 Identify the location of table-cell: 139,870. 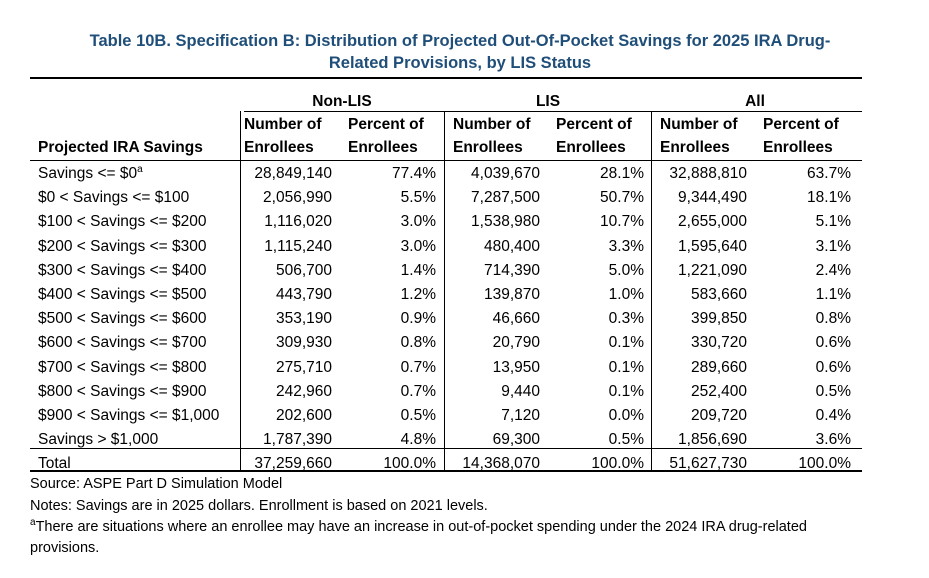
(511, 294).